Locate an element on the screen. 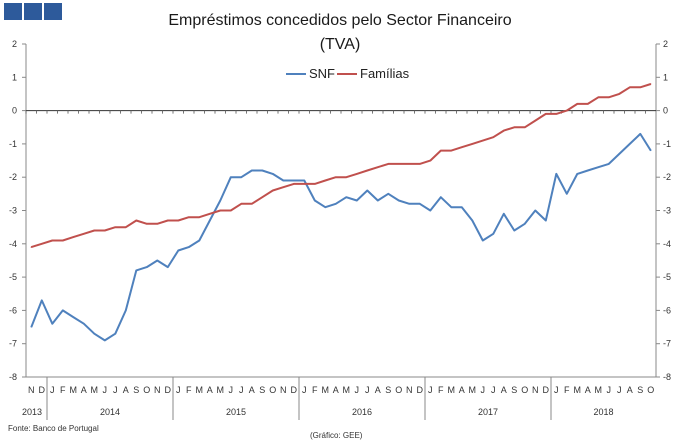  x-year-label: 2017 is located at coordinates (488, 412).